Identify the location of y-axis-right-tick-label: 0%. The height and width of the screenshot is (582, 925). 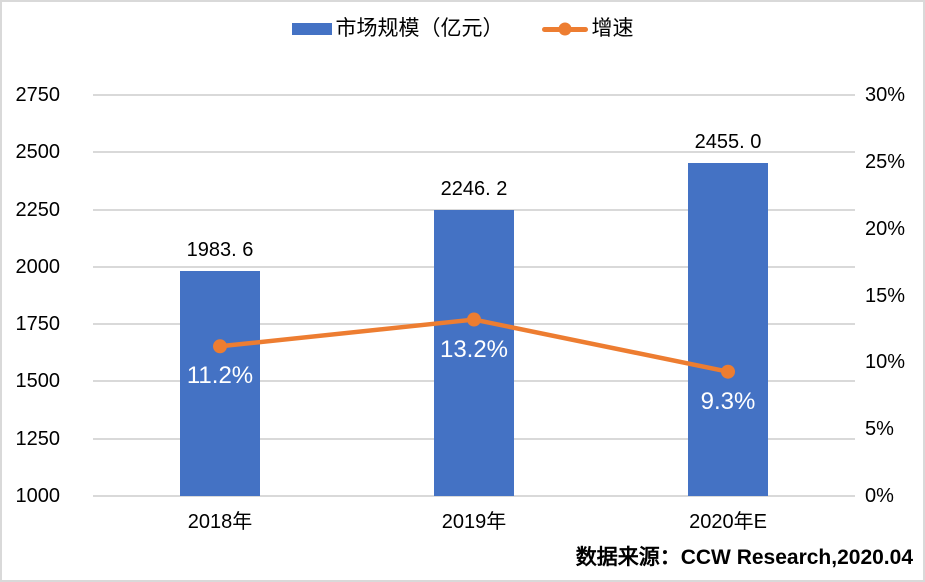
(879, 496).